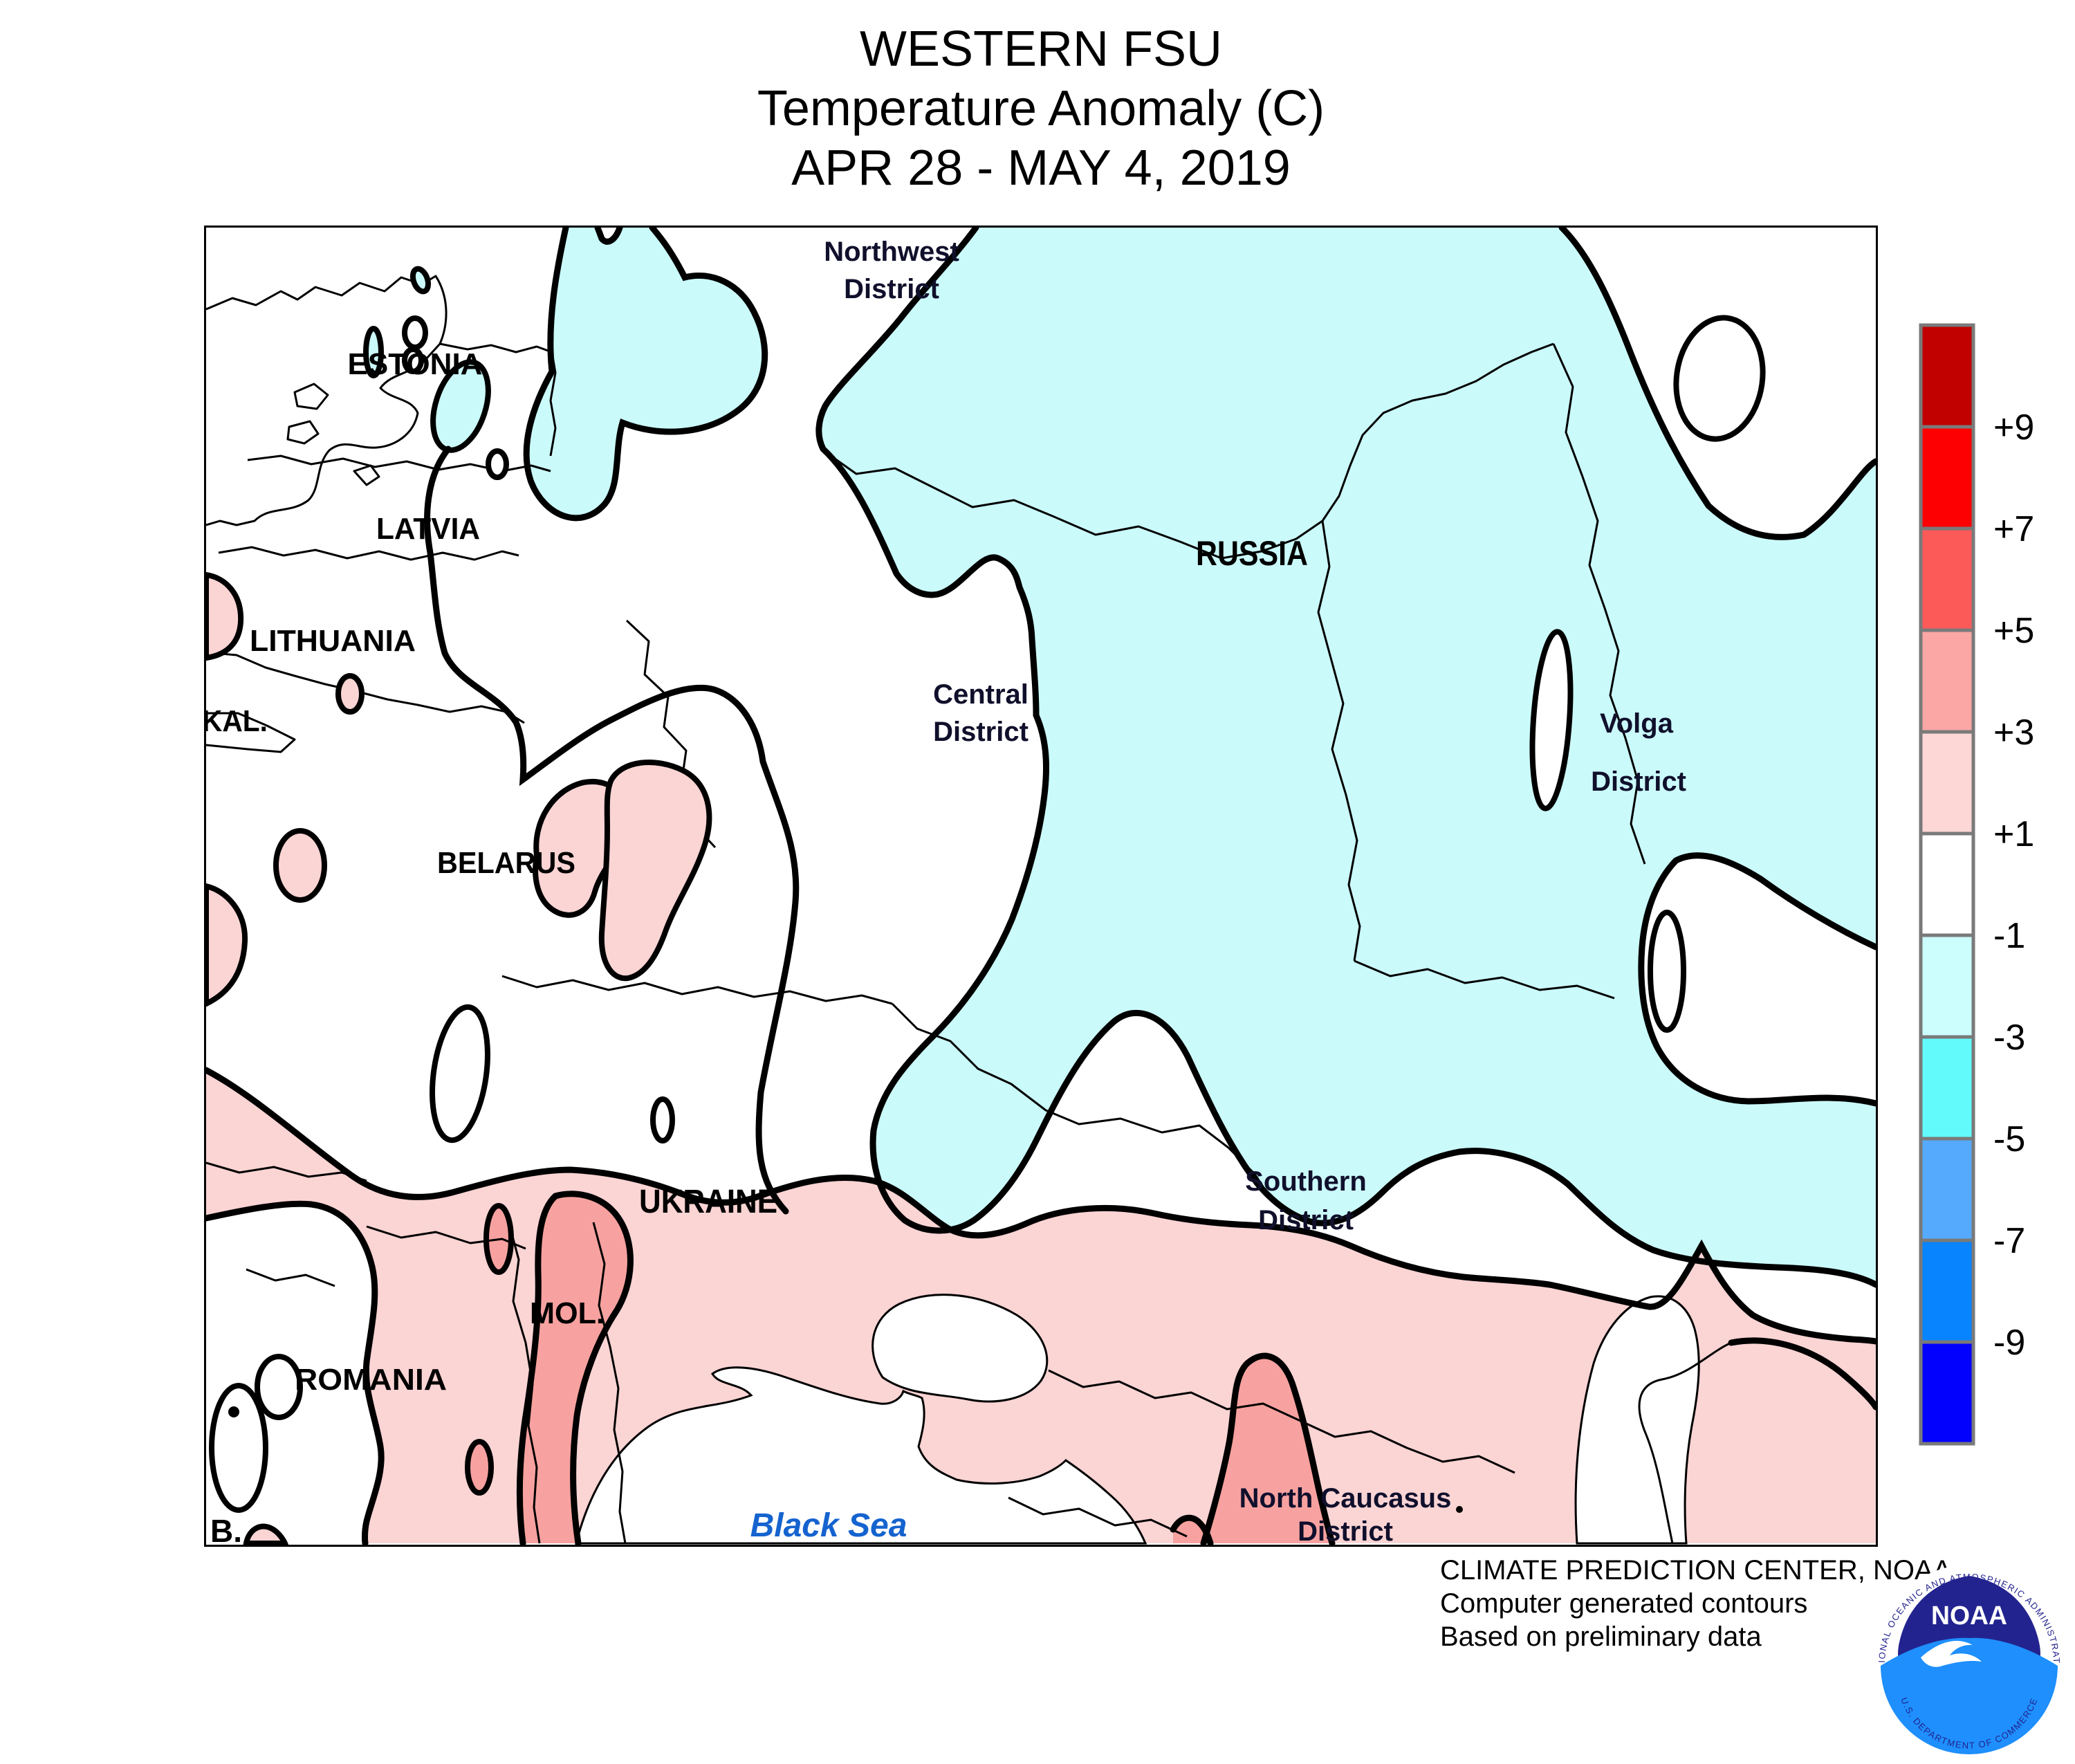 This screenshot has height=1764, width=2075. Describe the element at coordinates (1637, 723) in the screenshot. I see `label-volga-district-1: Volga` at that location.